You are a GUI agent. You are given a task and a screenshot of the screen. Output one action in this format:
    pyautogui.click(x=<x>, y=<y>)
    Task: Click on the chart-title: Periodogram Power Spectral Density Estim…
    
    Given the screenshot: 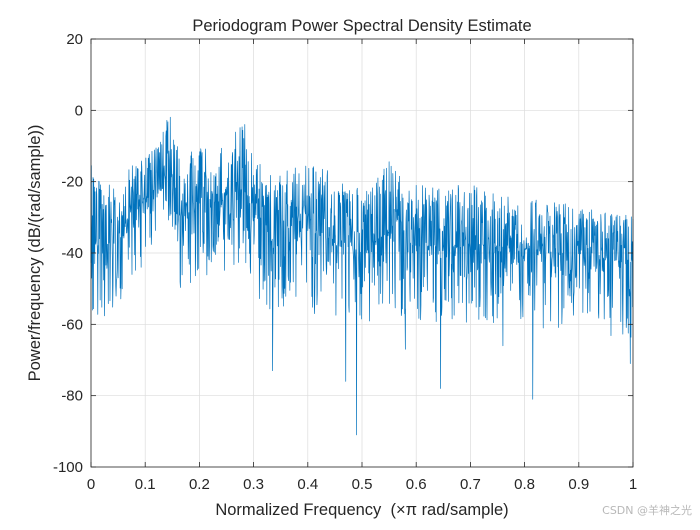 What is the action you would take?
    pyautogui.click(x=361, y=26)
    